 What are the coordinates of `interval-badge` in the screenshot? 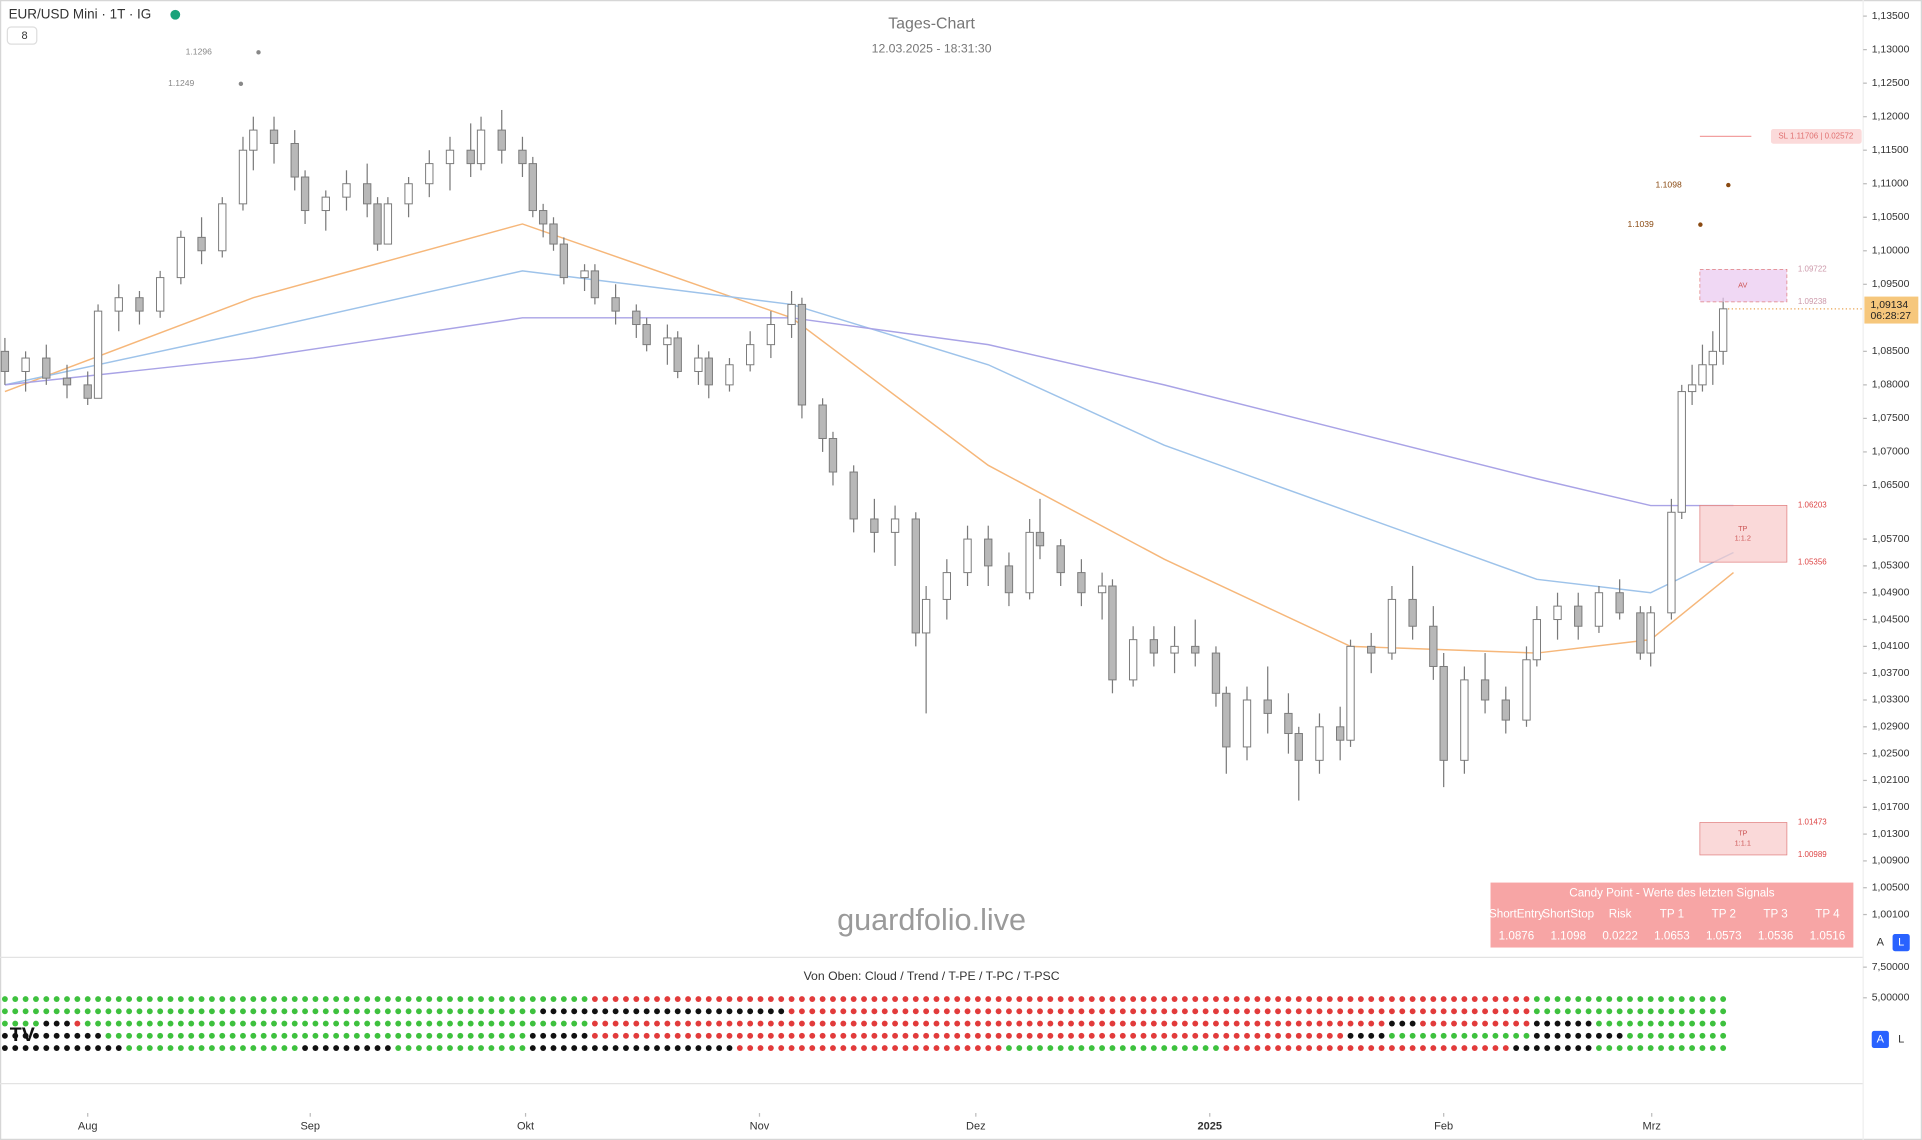 It's located at (22, 35).